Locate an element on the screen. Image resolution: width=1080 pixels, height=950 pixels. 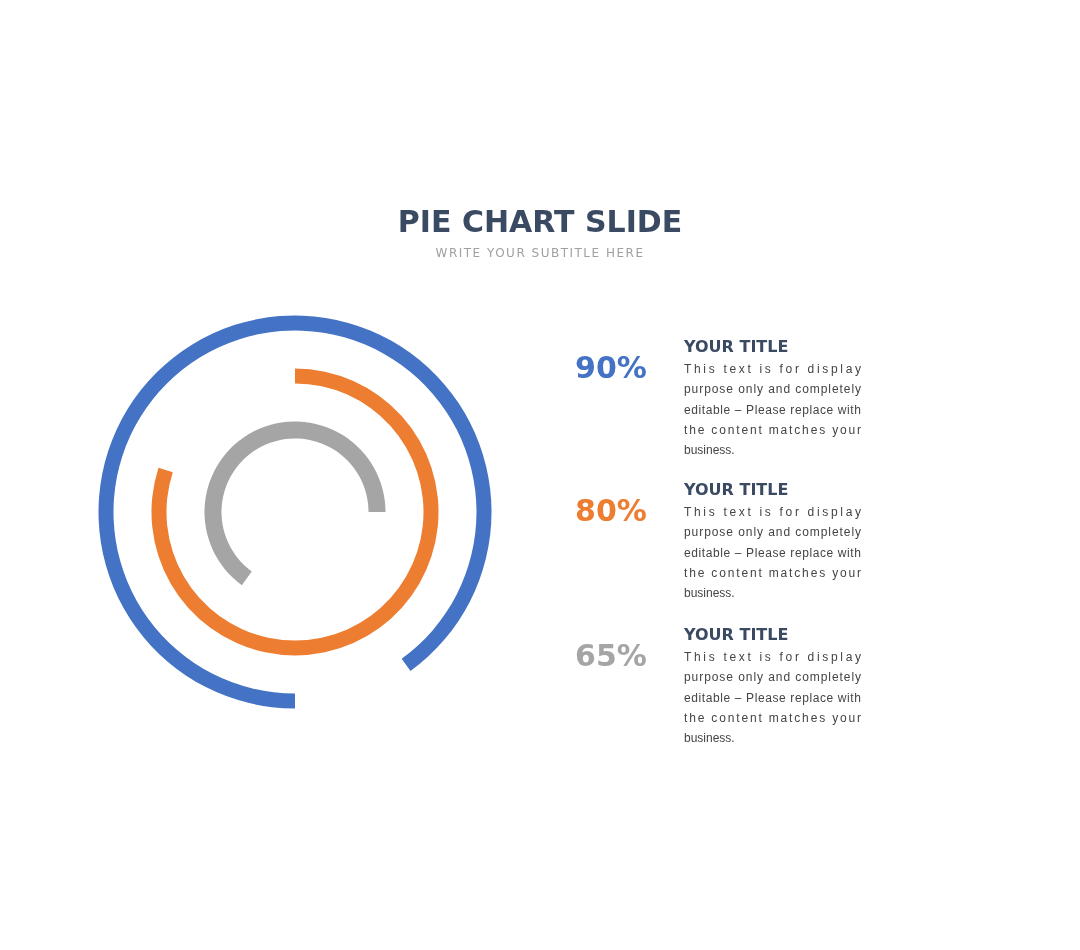
data-label: 65% is located at coordinates (611, 655).